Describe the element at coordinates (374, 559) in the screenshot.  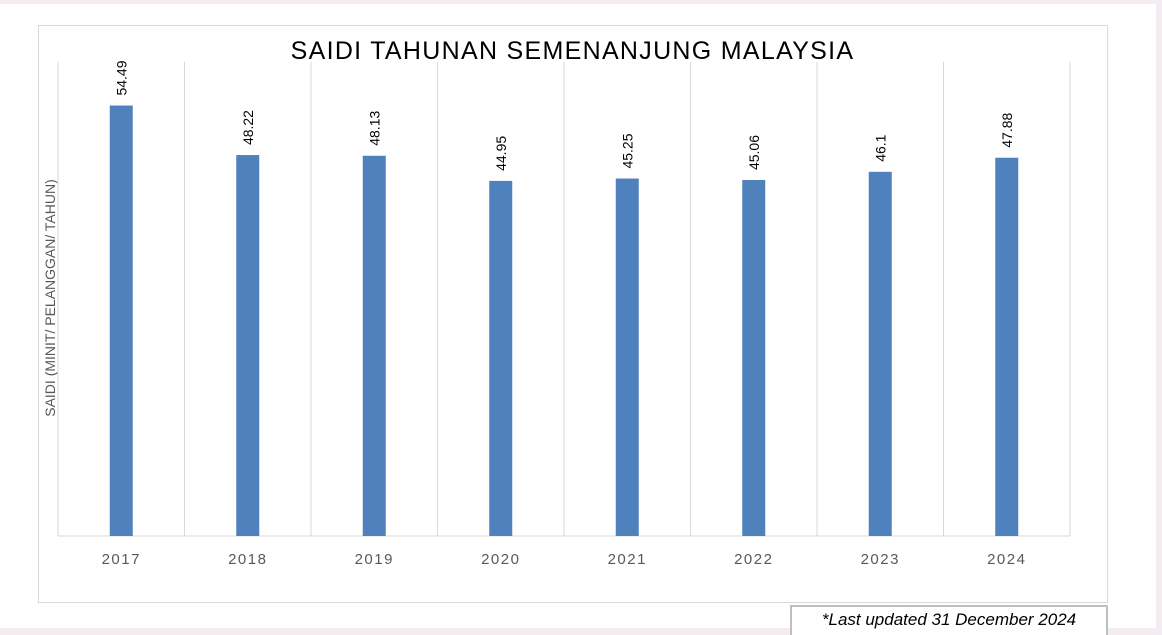
I see `x-tick-label-2019: 2019` at that location.